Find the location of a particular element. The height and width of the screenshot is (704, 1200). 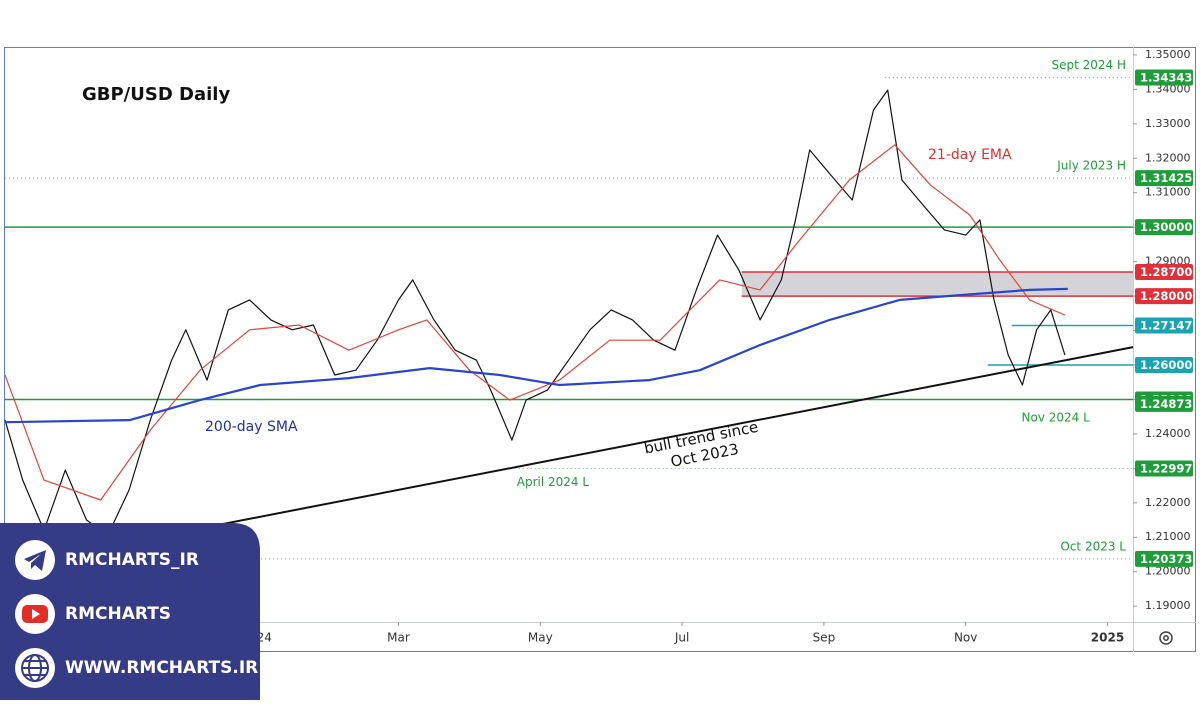

y-tick-label: 1.24000 is located at coordinates (1168, 433).